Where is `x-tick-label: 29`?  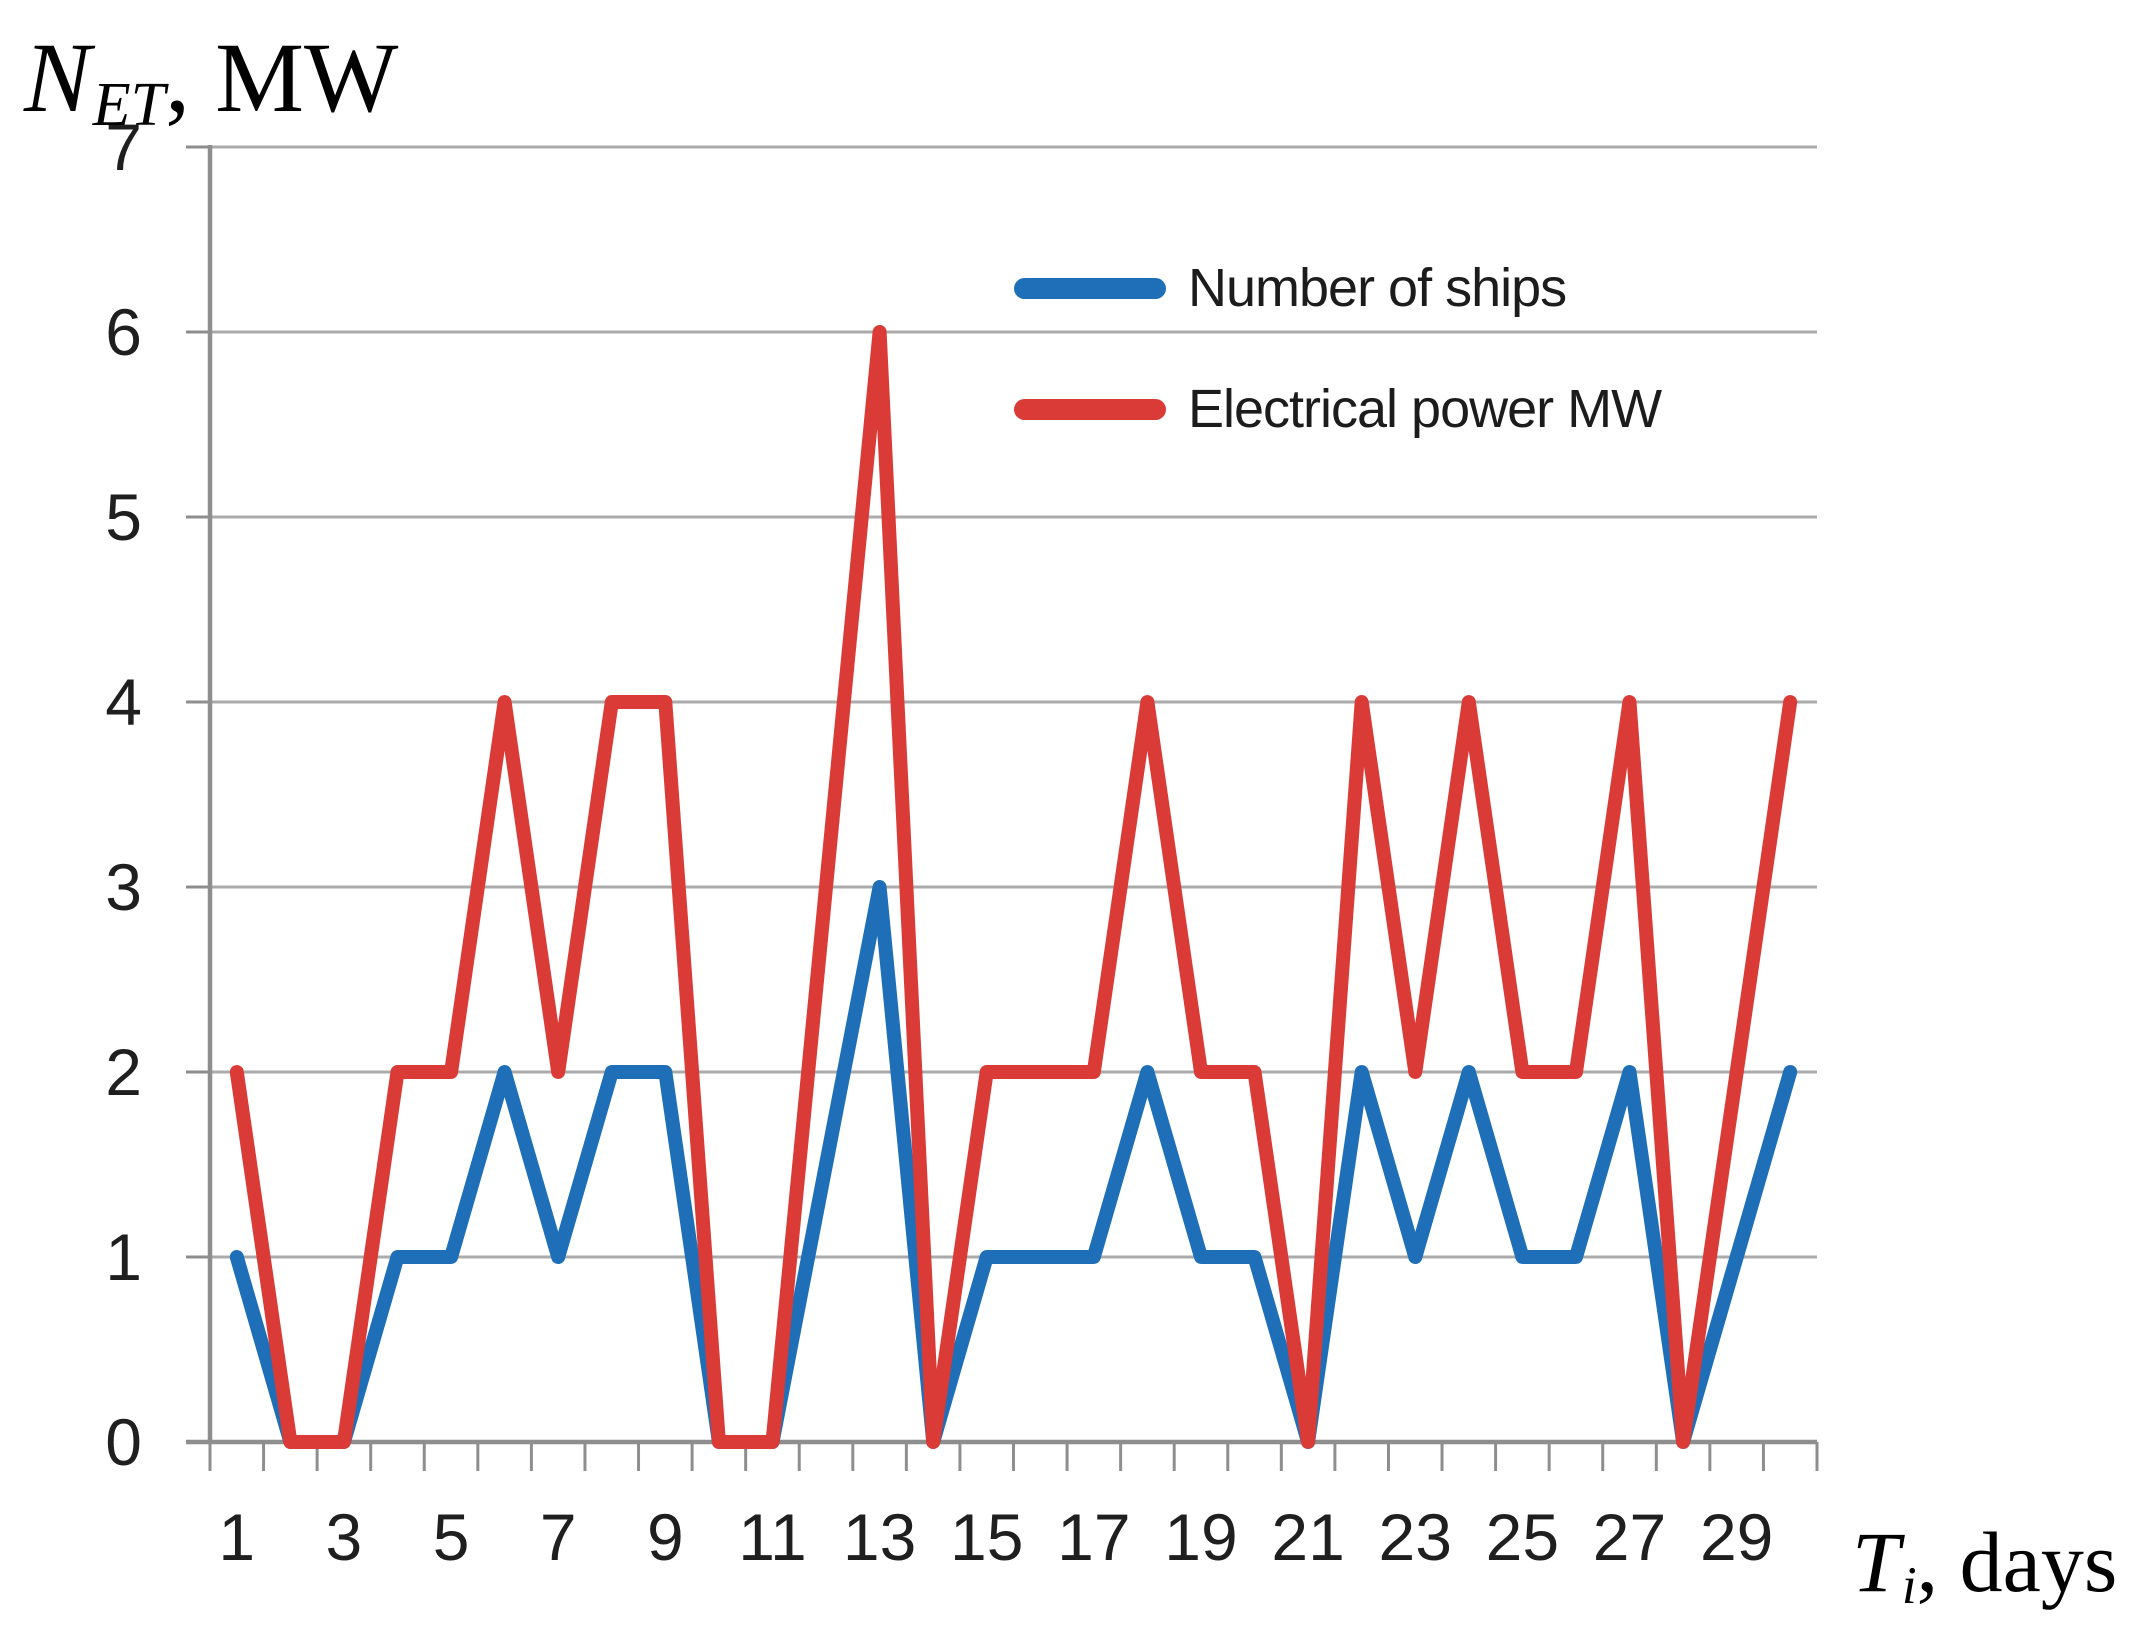
x-tick-label: 29 is located at coordinates (1736, 1537).